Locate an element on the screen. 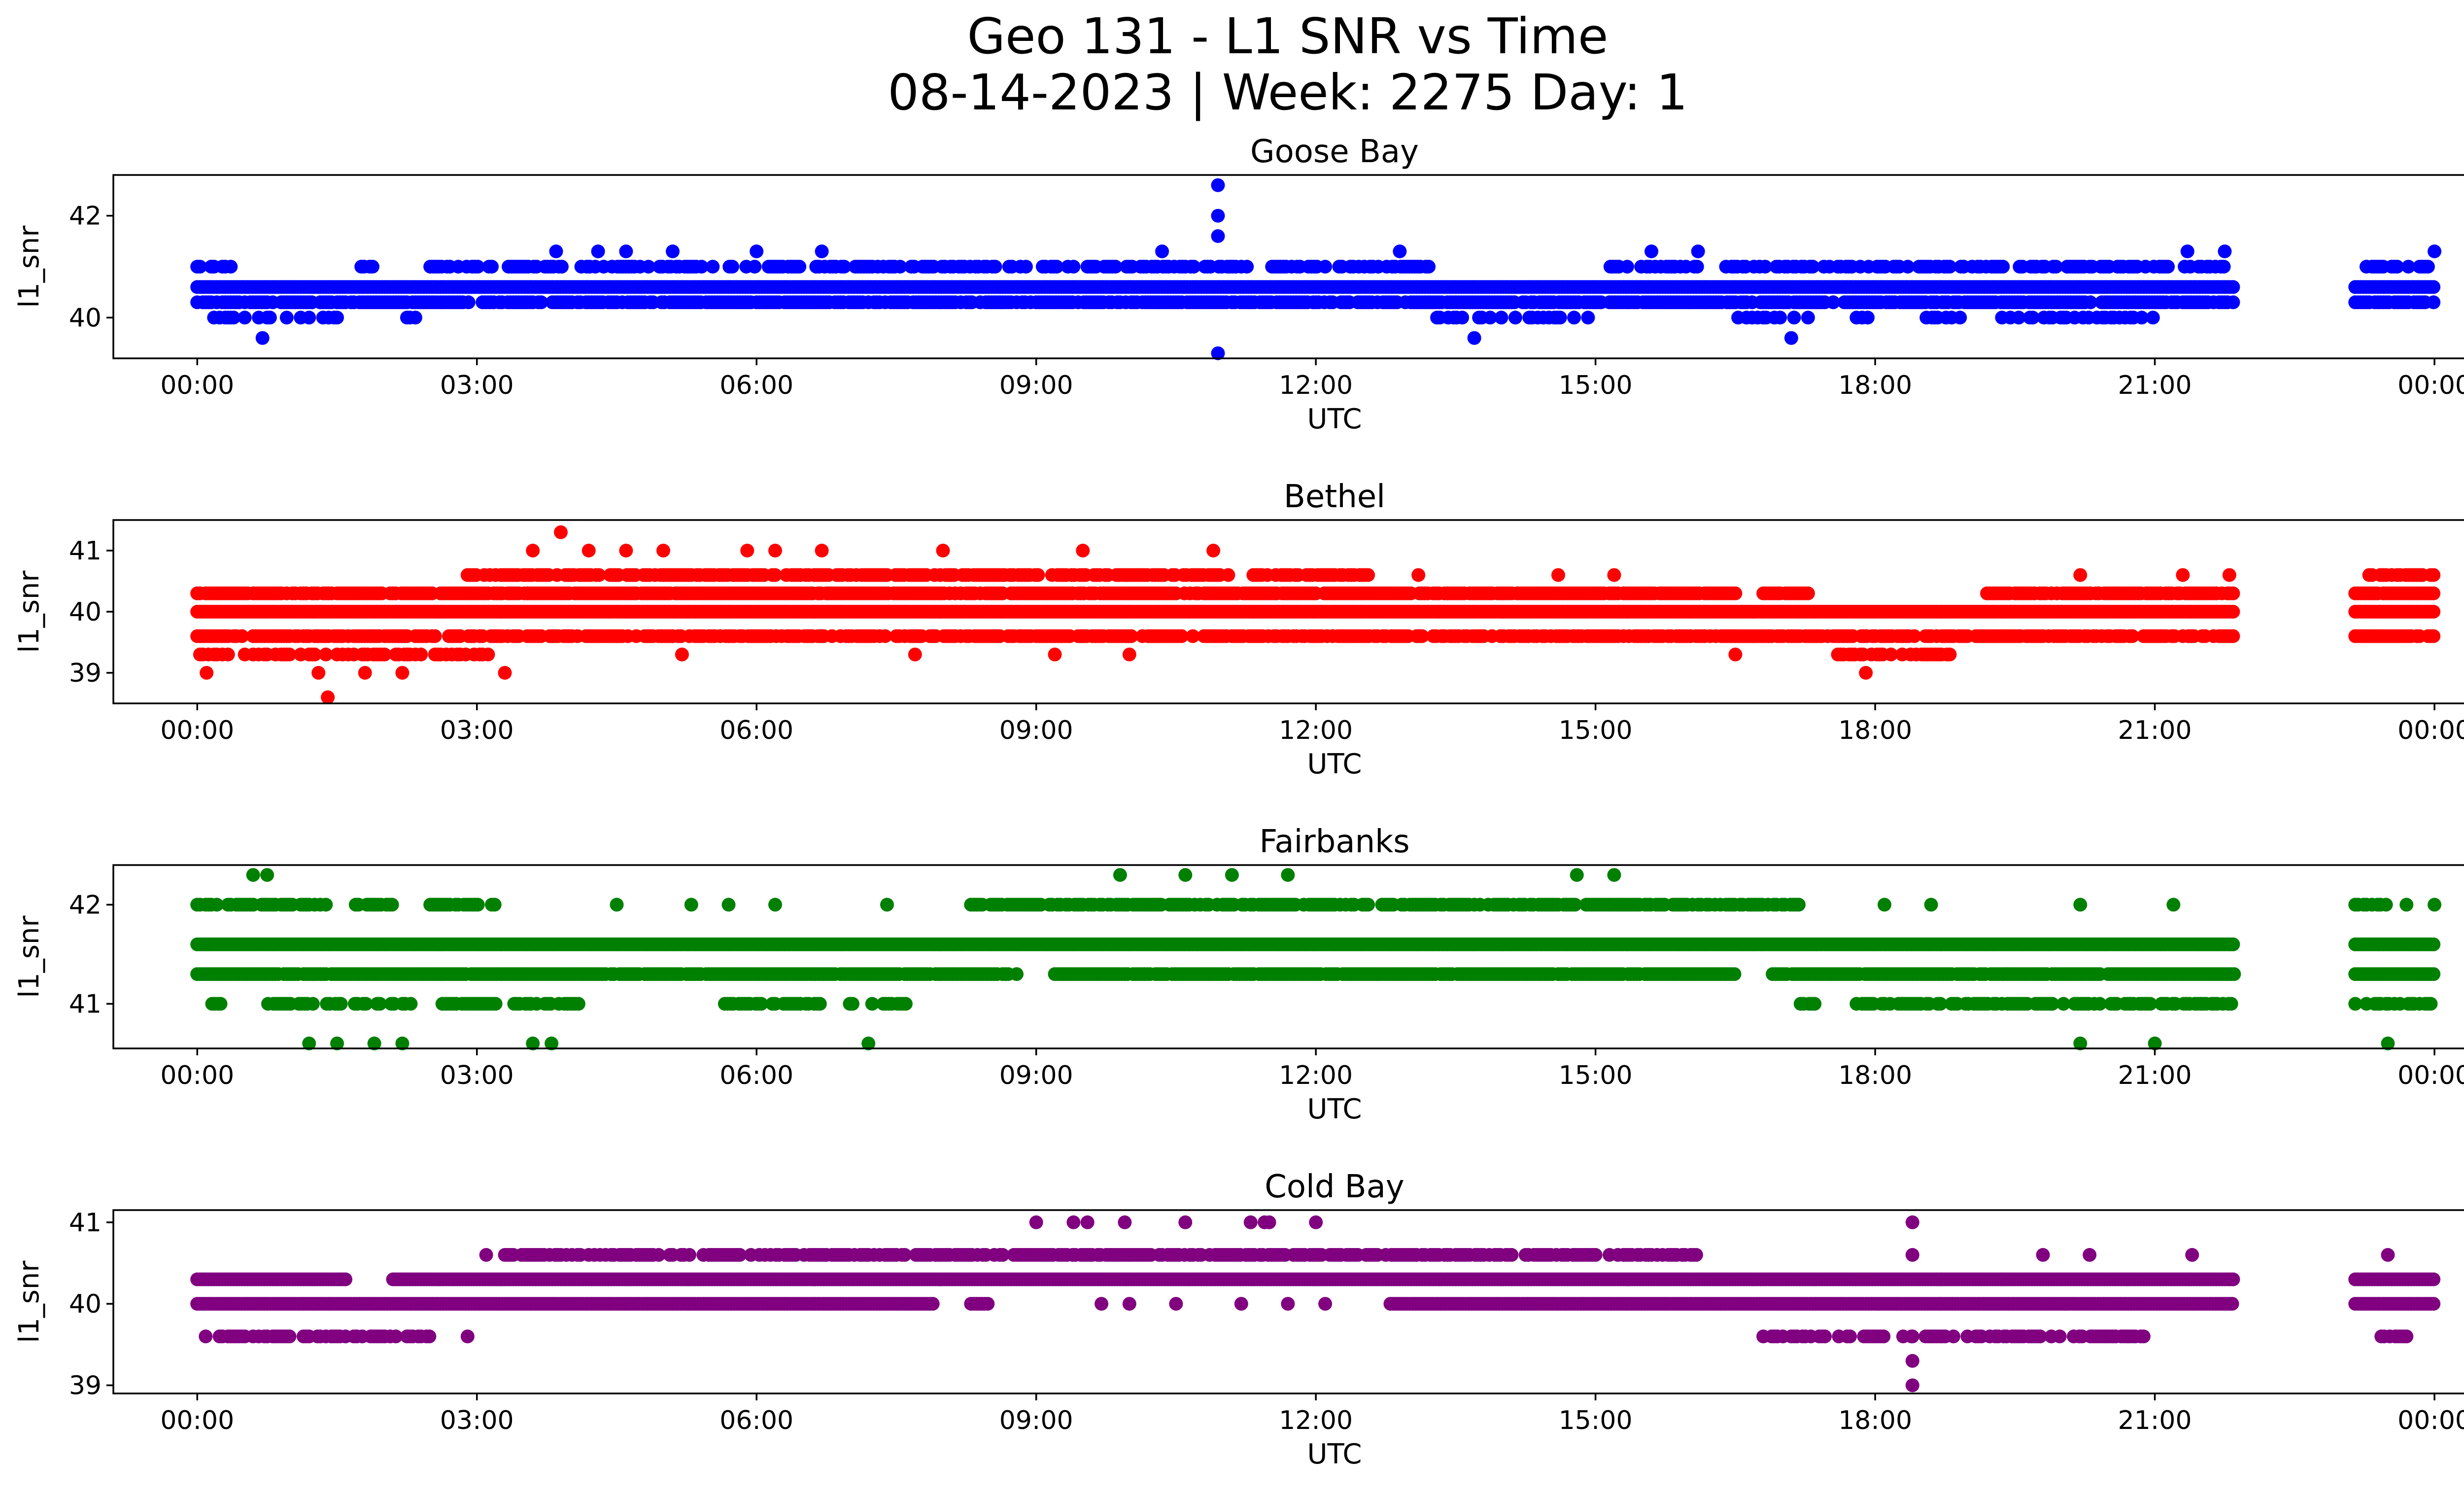  chart-title-line-1: Geo 131 - L1 SNR vs Time is located at coordinates (1287, 36).